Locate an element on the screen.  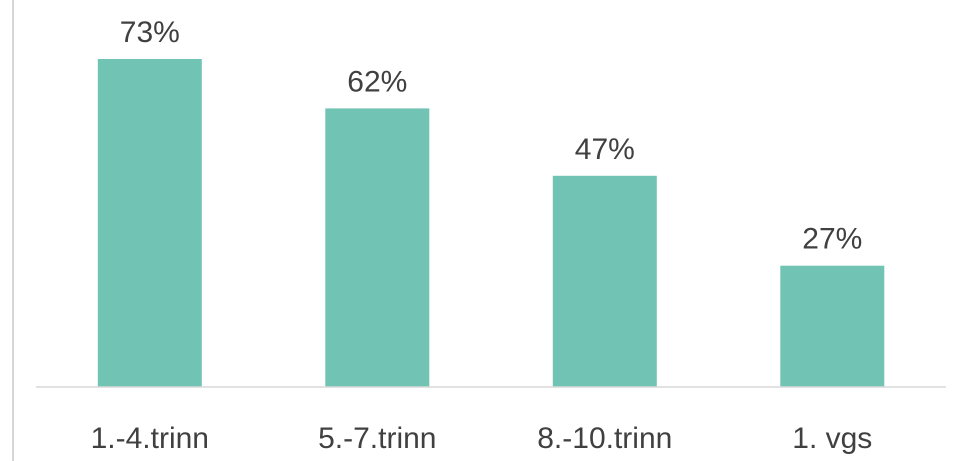
x-tick-label-4: 1. vgs is located at coordinates (832, 438).